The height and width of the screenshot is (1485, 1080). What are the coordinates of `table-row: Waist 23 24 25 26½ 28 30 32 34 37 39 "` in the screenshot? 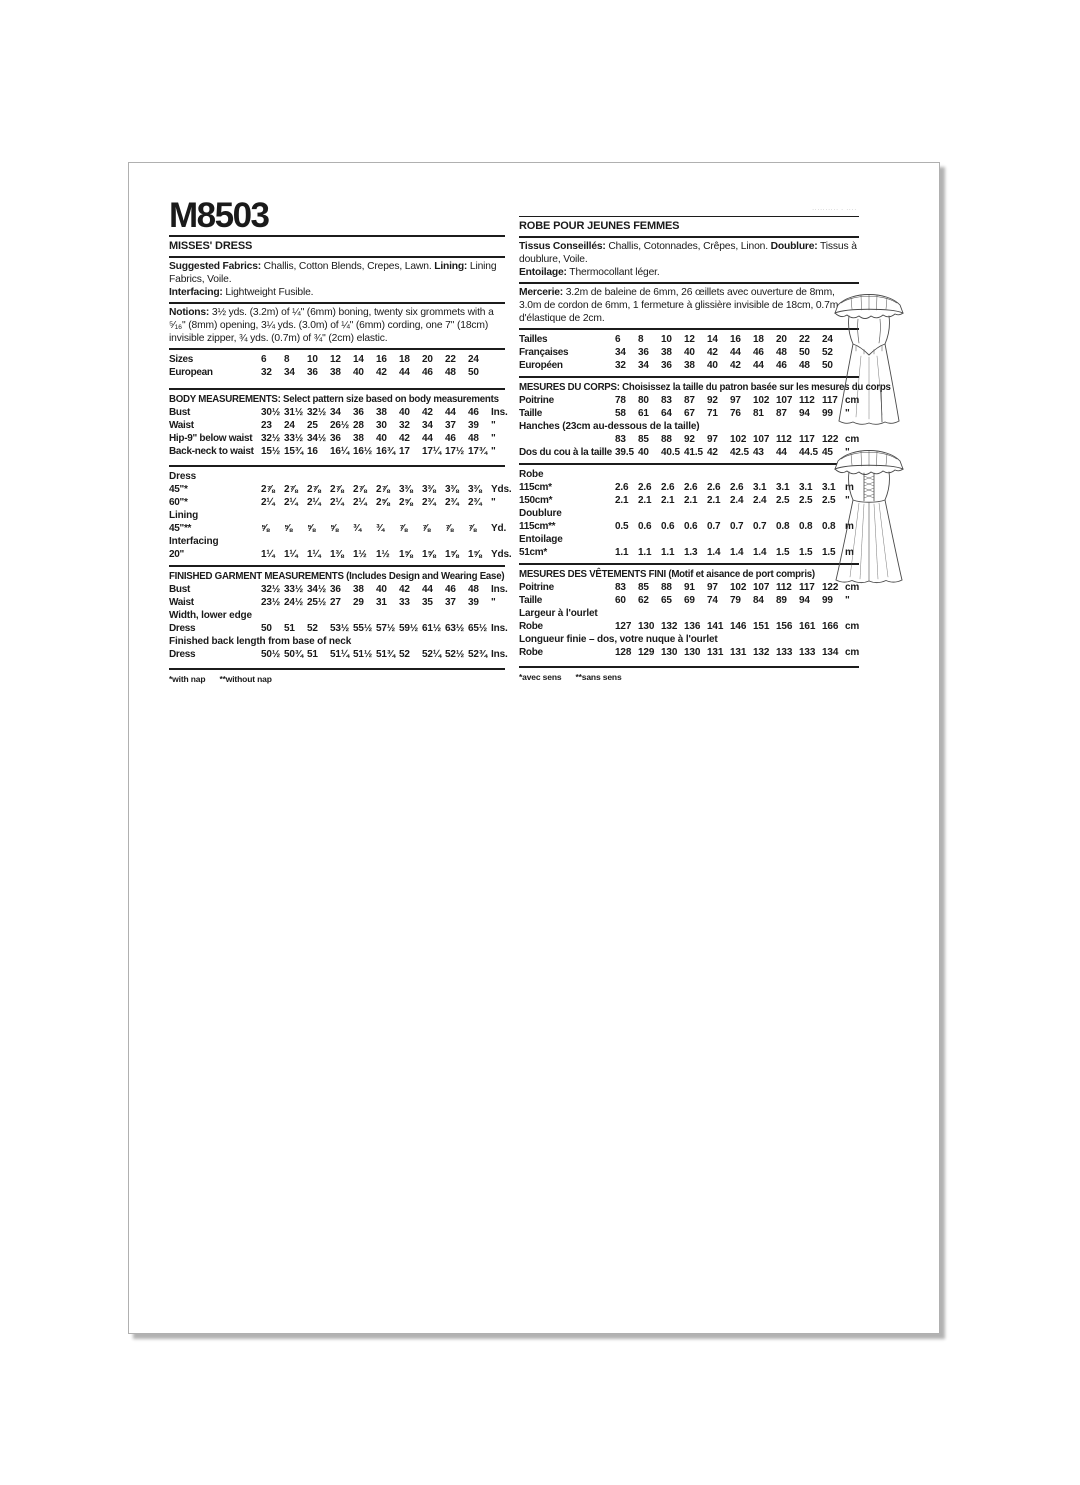 It's located at (337, 425).